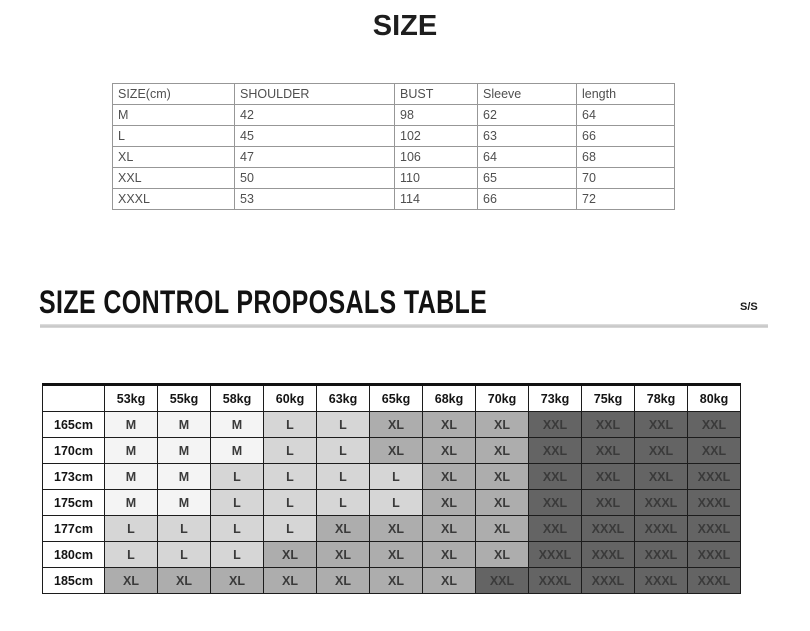 The width and height of the screenshot is (810, 631). What do you see at coordinates (173, 94) in the screenshot?
I see `size-table-header-cell: SIZE(cm)` at bounding box center [173, 94].